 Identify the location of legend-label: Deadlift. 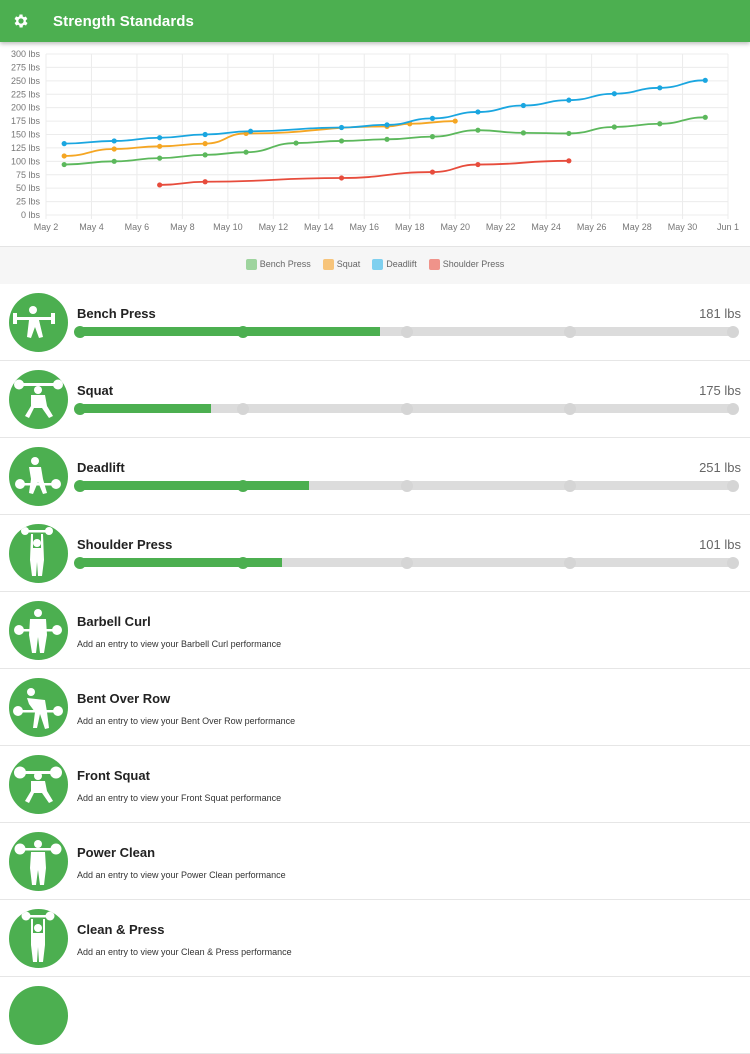
(401, 264).